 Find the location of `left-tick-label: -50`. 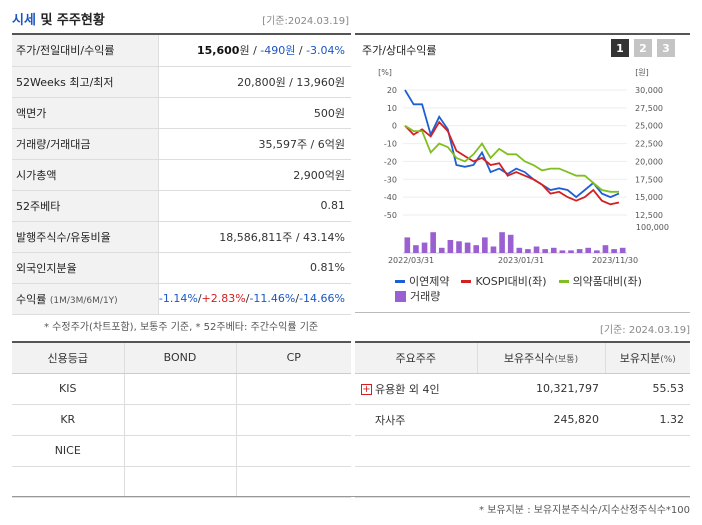

left-tick-label: -50 is located at coordinates (390, 215).